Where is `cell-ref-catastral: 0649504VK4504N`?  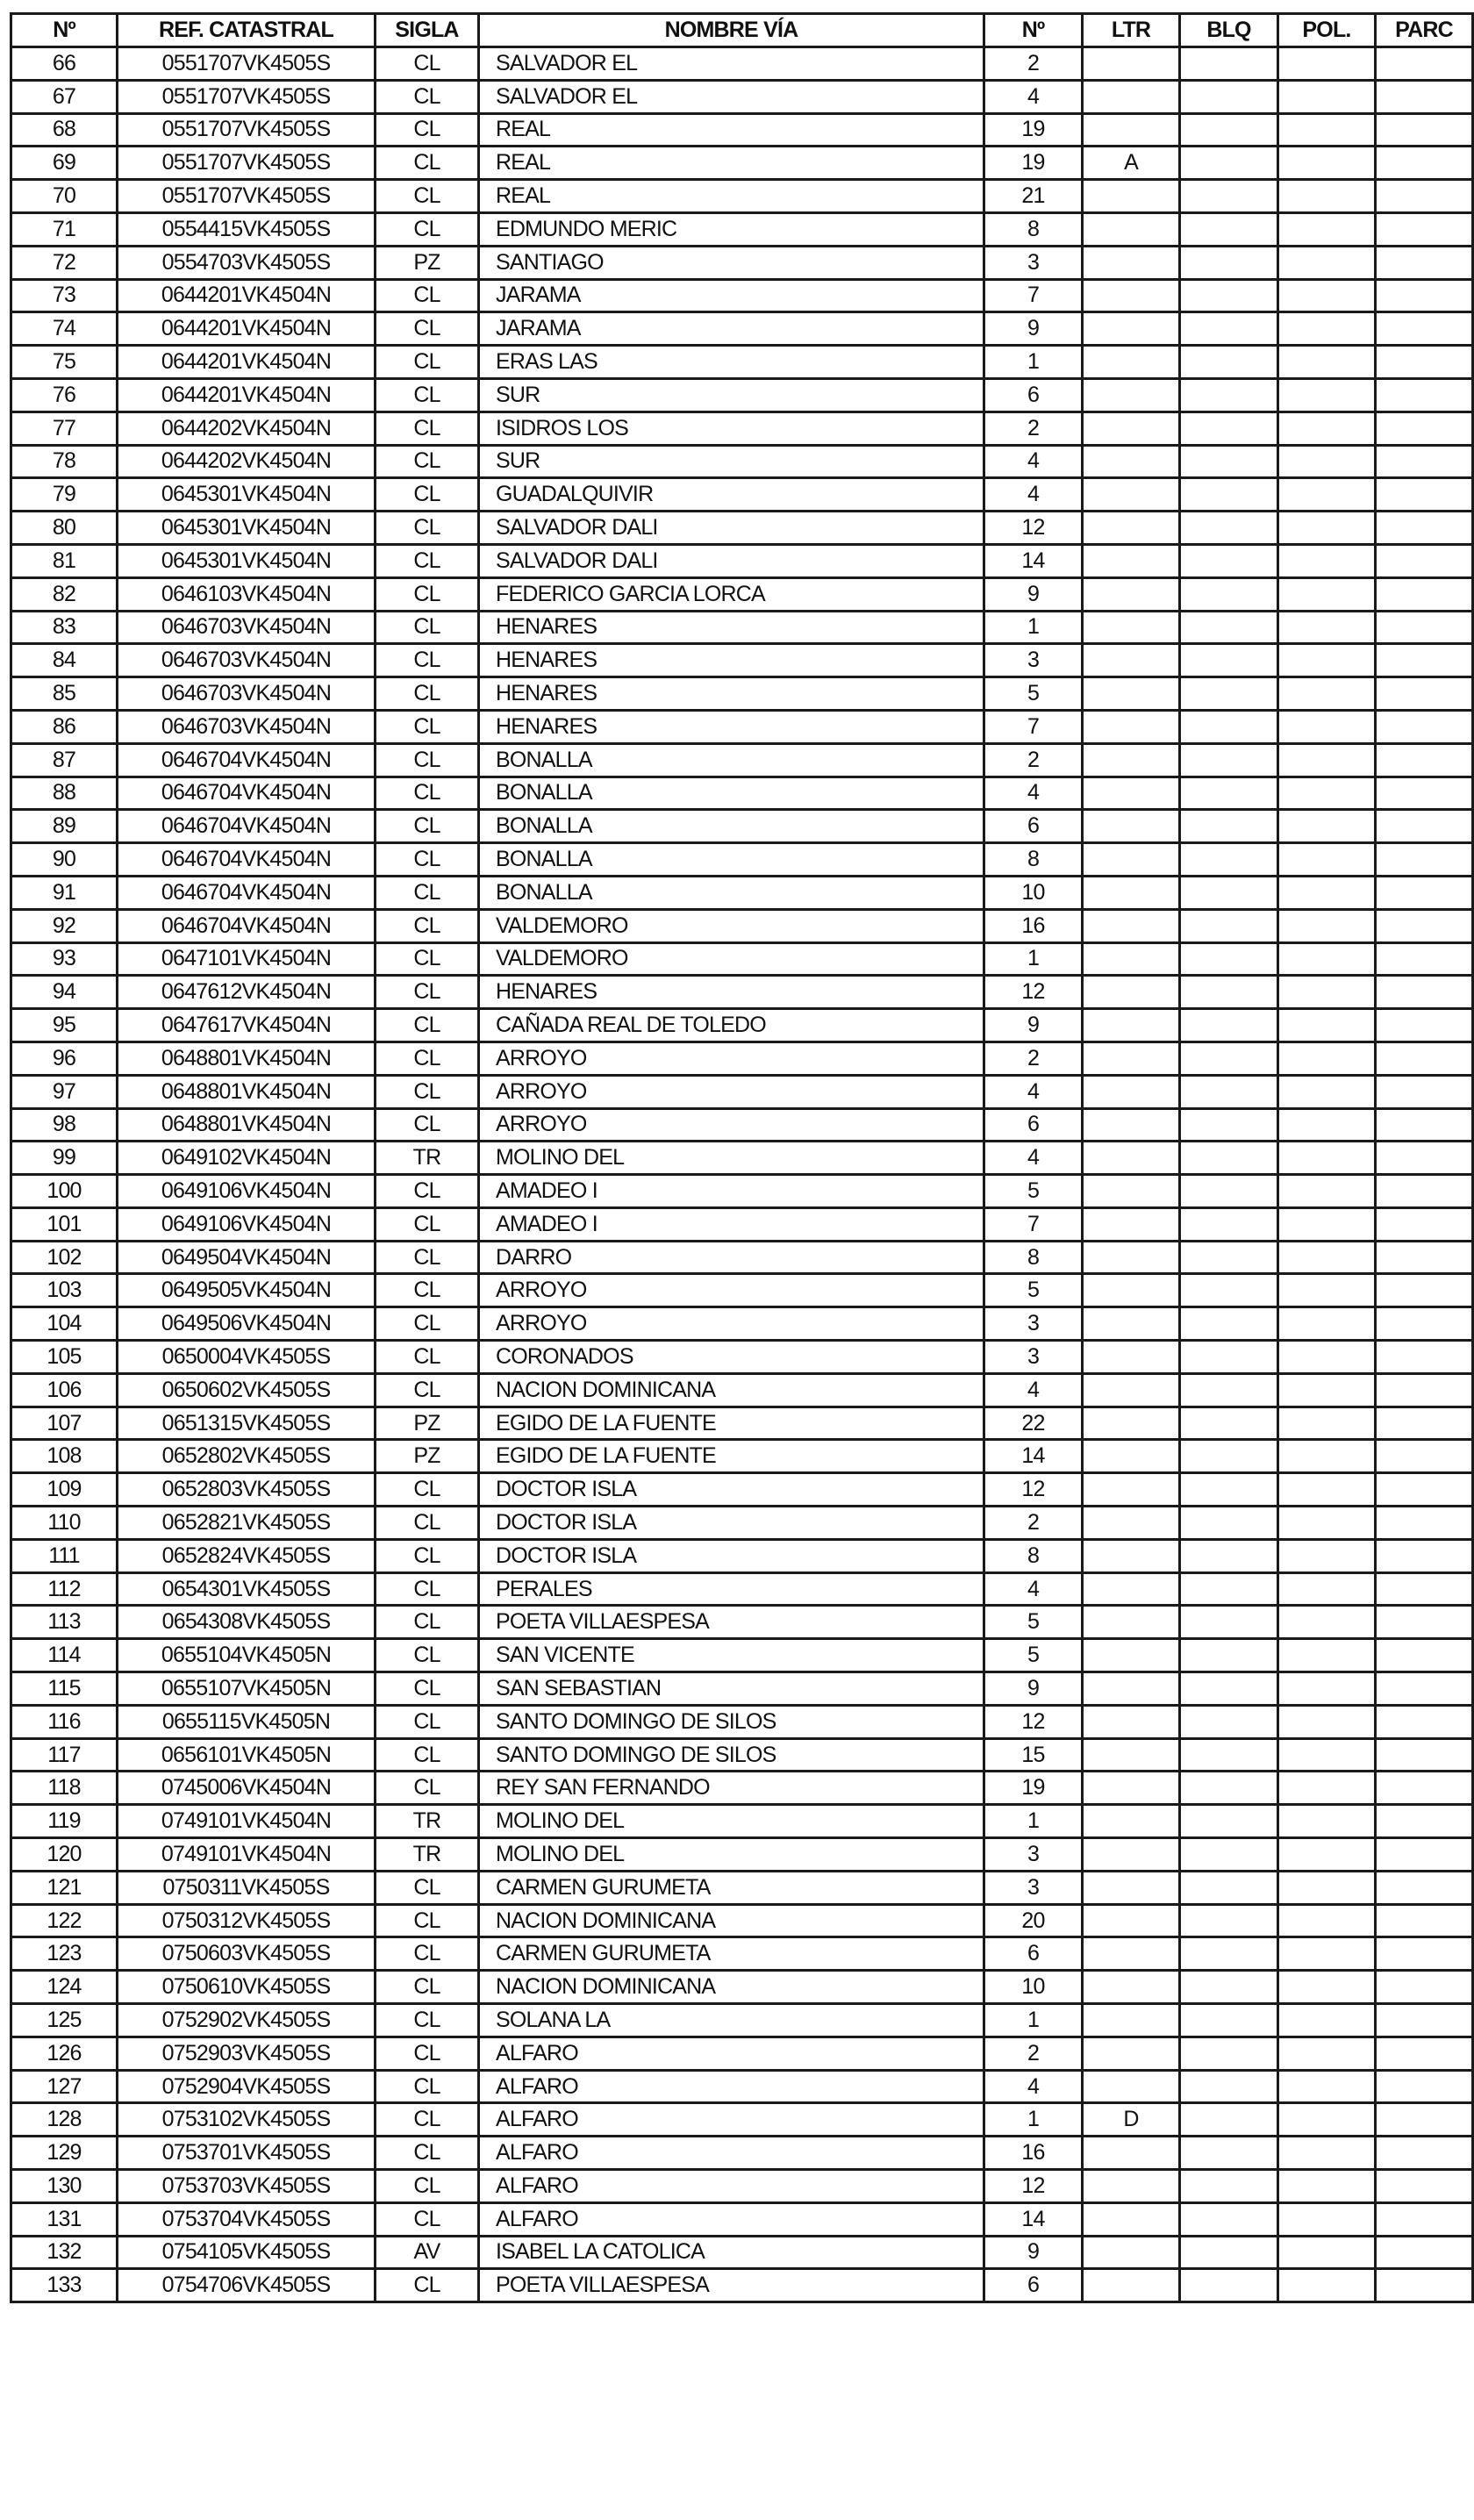
cell-ref-catastral: 0649504VK4504N is located at coordinates (246, 1257).